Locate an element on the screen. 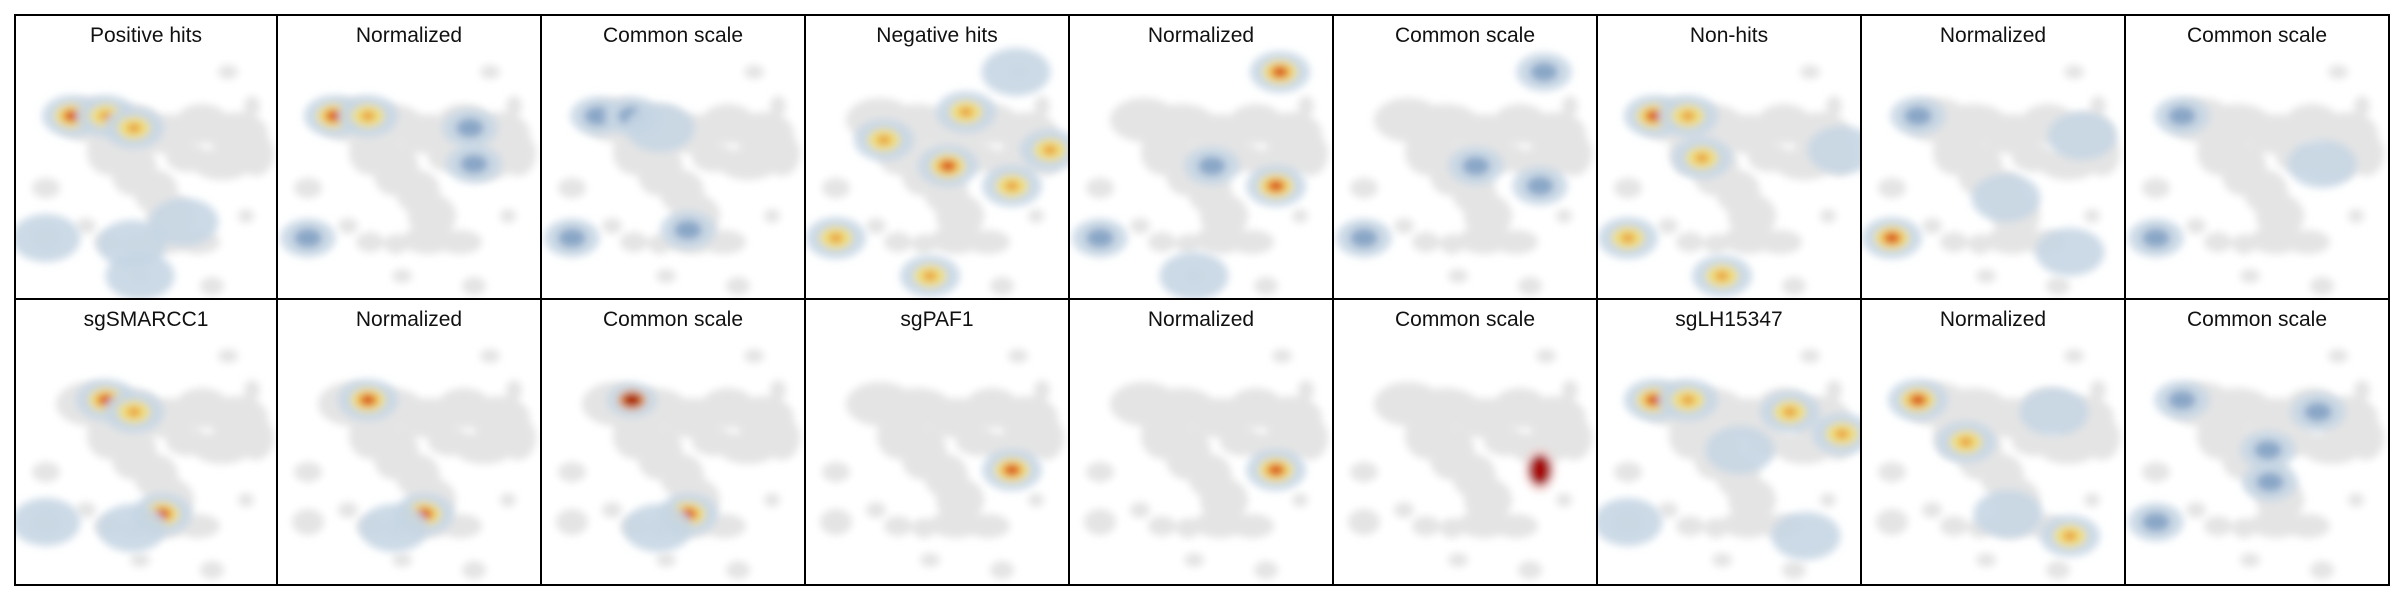  panel-title: Negative hits is located at coordinates (937, 35).